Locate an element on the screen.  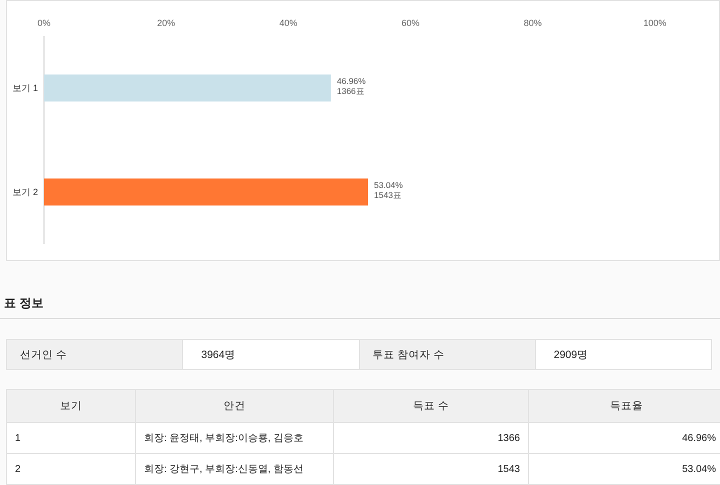
text: 2 is located at coordinates (18, 469).